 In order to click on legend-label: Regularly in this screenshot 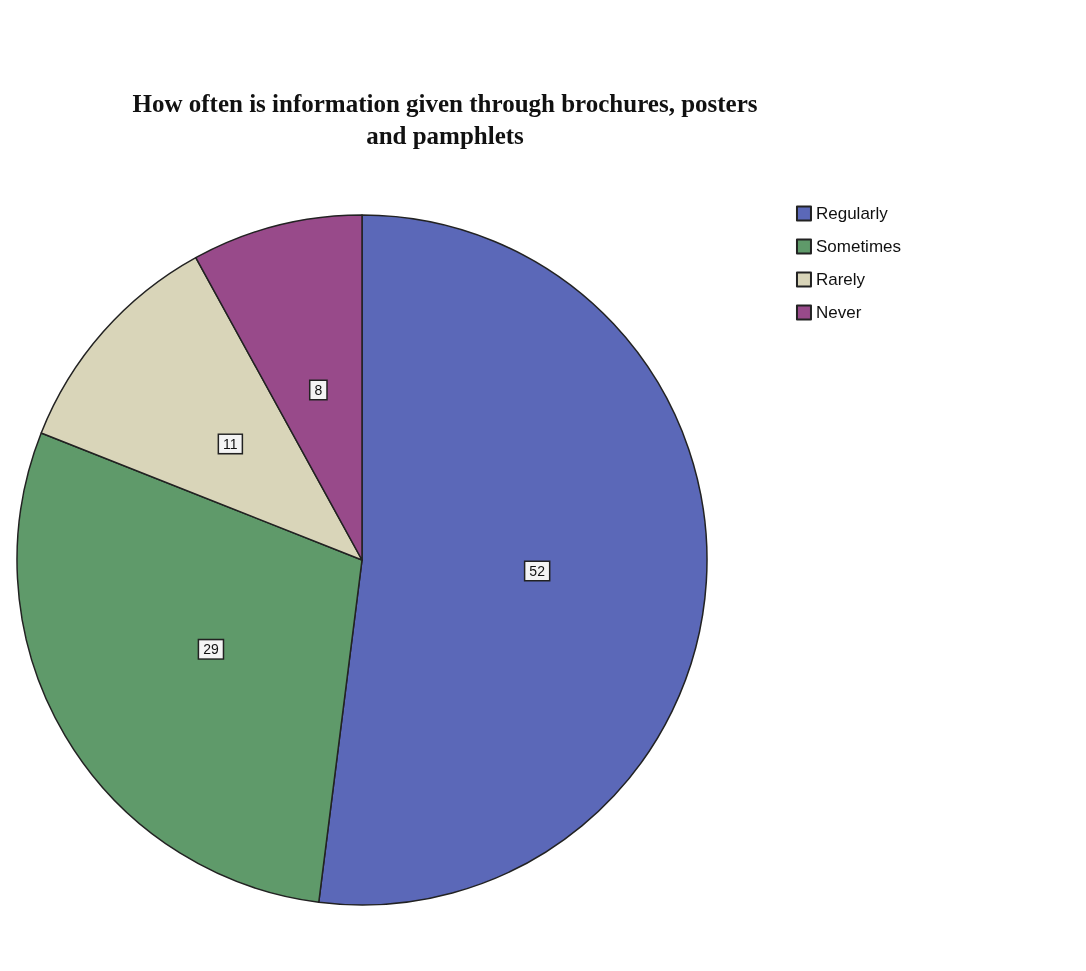, I will do `click(852, 213)`.